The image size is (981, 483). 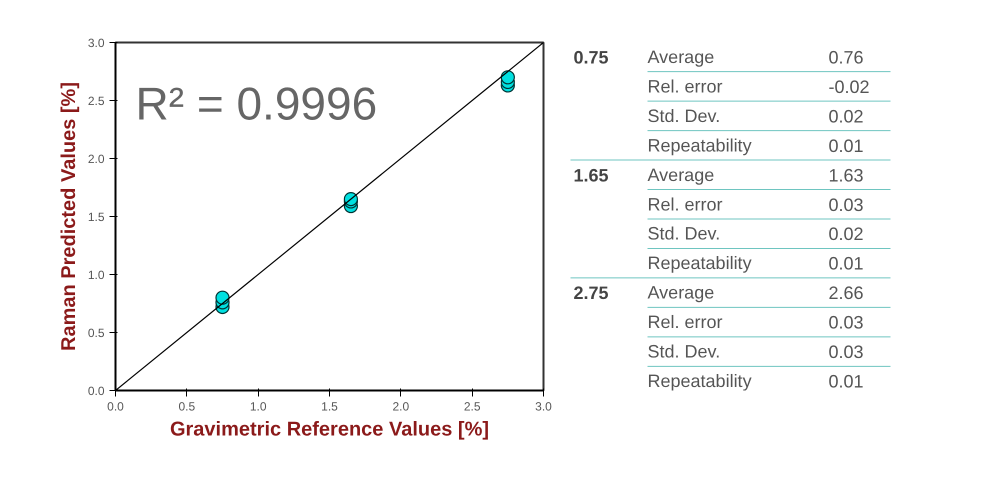 What do you see at coordinates (96, 43) in the screenshot?
I see `y-tick-label: 3.0` at bounding box center [96, 43].